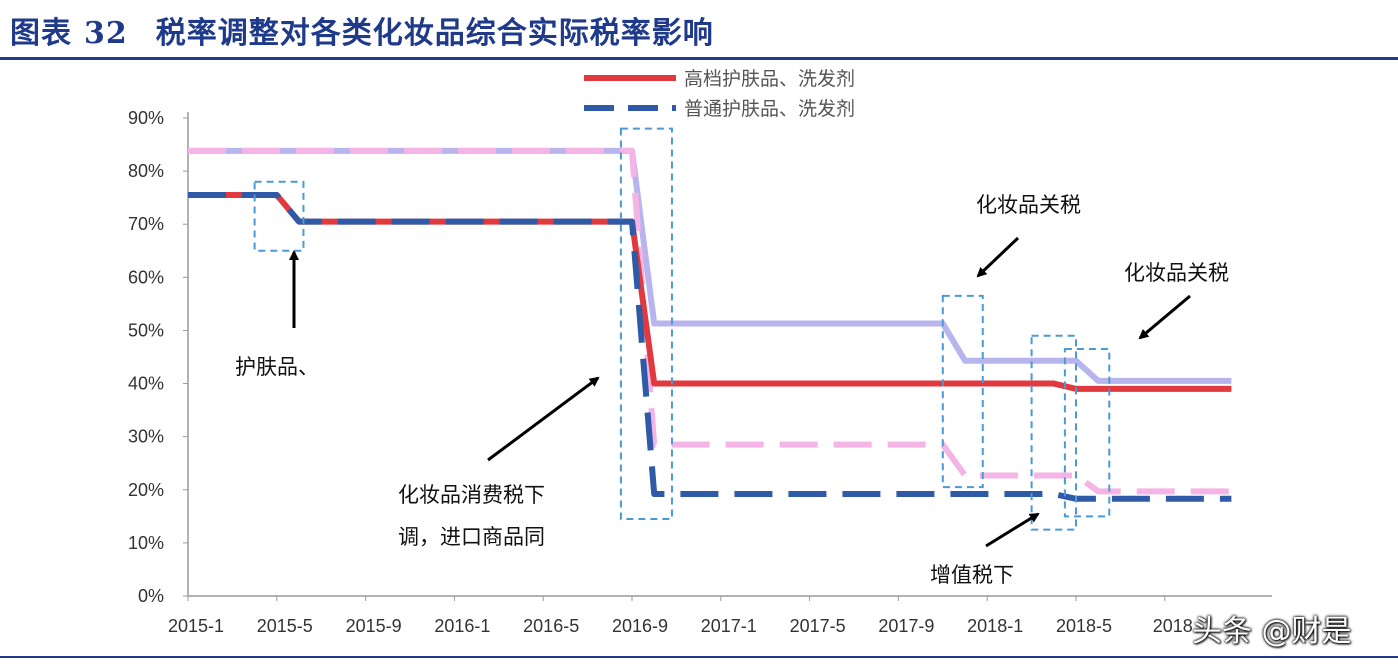 This screenshot has width=1398, height=664. I want to click on footer-rule, so click(699, 657).